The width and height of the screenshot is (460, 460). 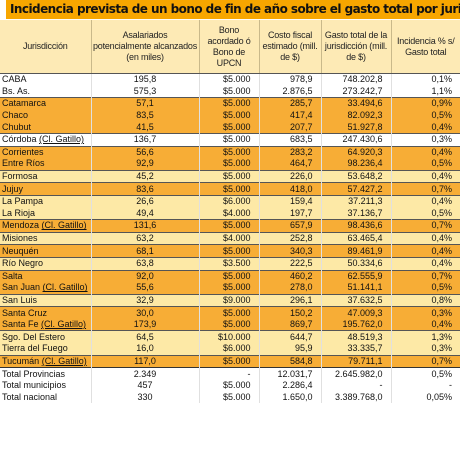 I want to click on cell-gasto: 63.465,4, so click(x=355, y=238).